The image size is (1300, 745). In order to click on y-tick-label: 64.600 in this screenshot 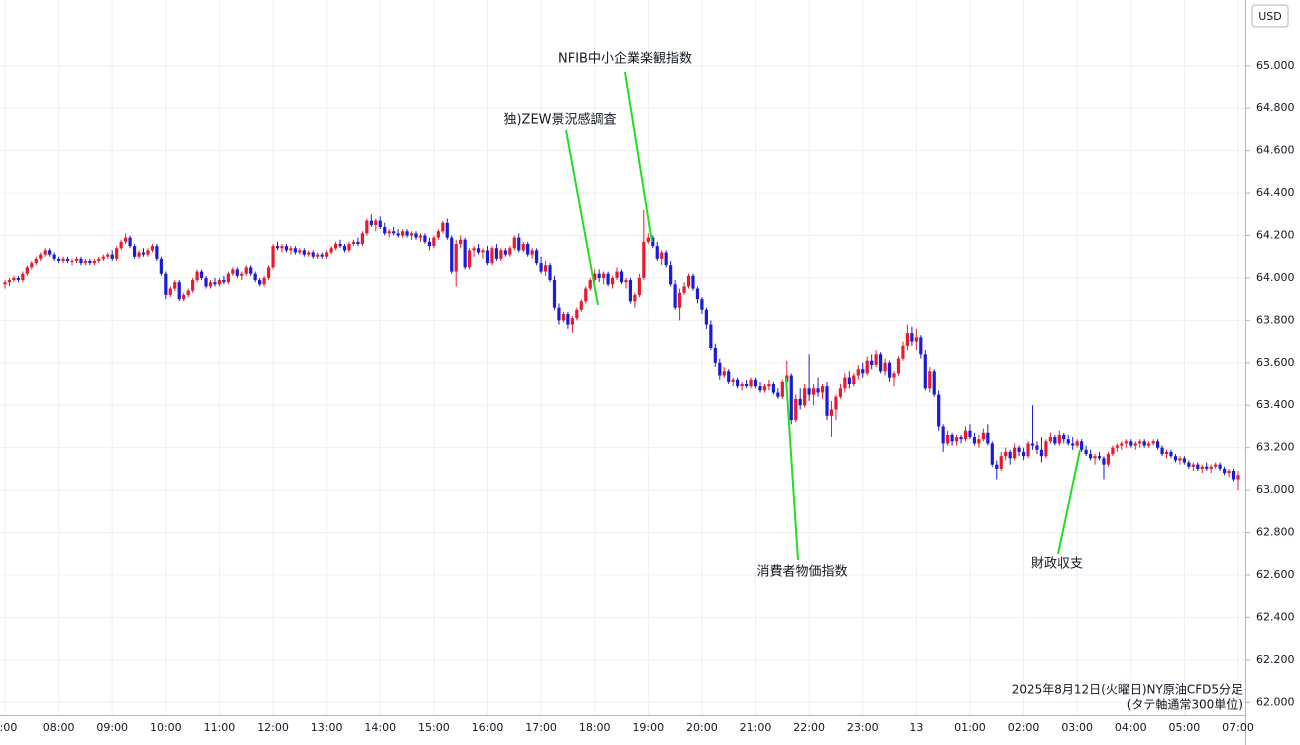, I will do `click(1275, 150)`.